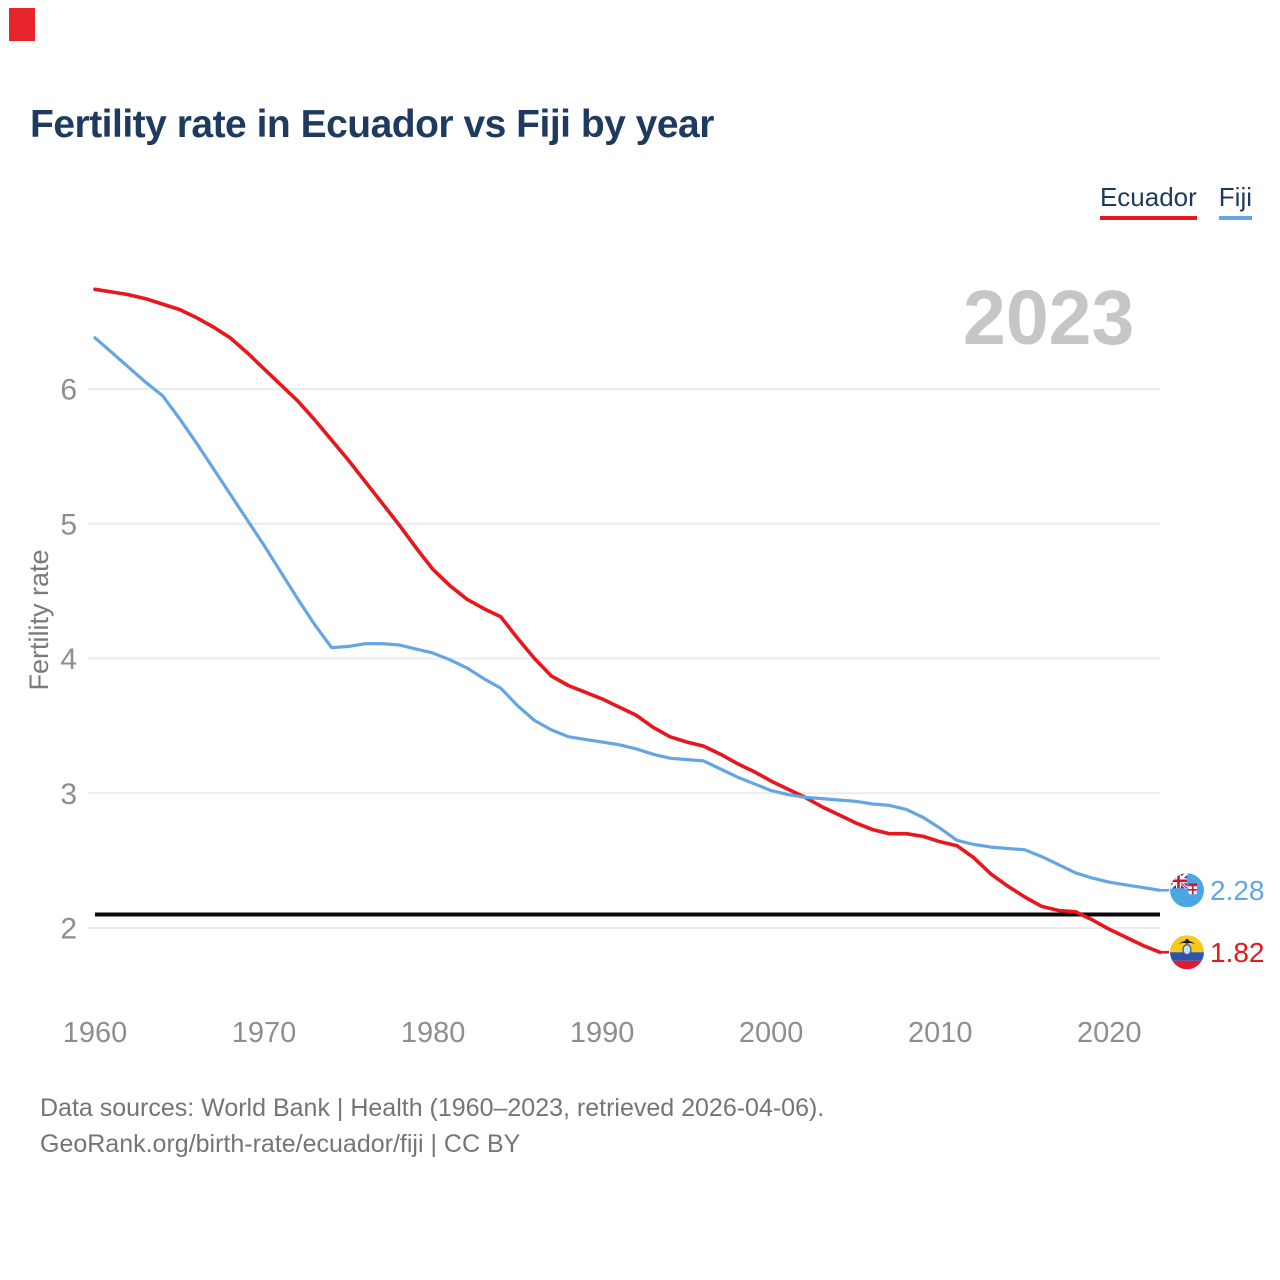 The height and width of the screenshot is (1280, 1280). What do you see at coordinates (1049, 318) in the screenshot?
I see `watermark-year: 2023` at bounding box center [1049, 318].